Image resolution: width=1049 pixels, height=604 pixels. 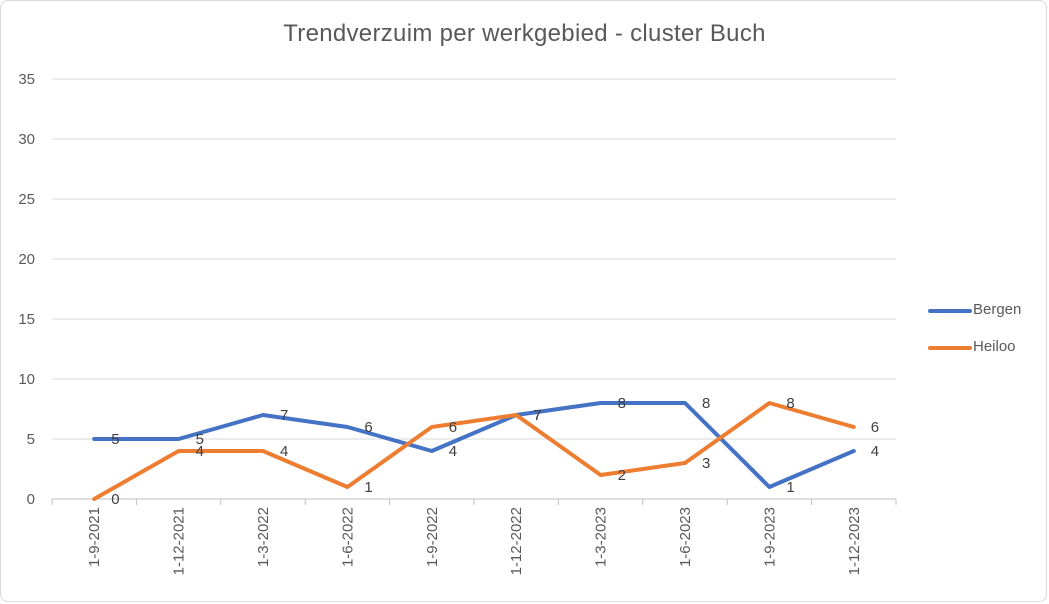 I want to click on legend-swatch-bergen, so click(x=950, y=311).